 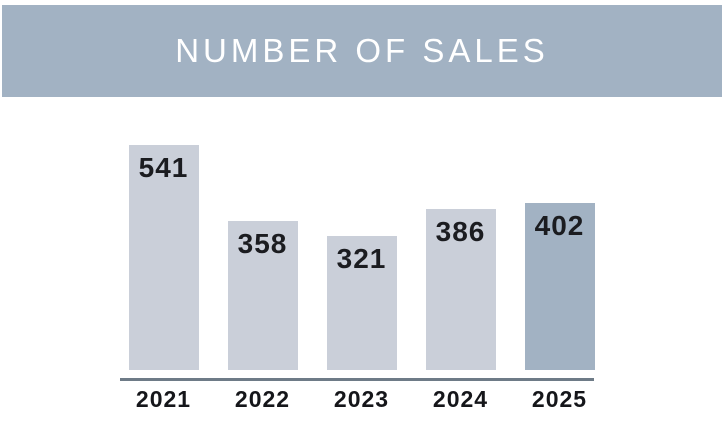 What do you see at coordinates (559, 399) in the screenshot?
I see `x-axis-tick-label: 2025` at bounding box center [559, 399].